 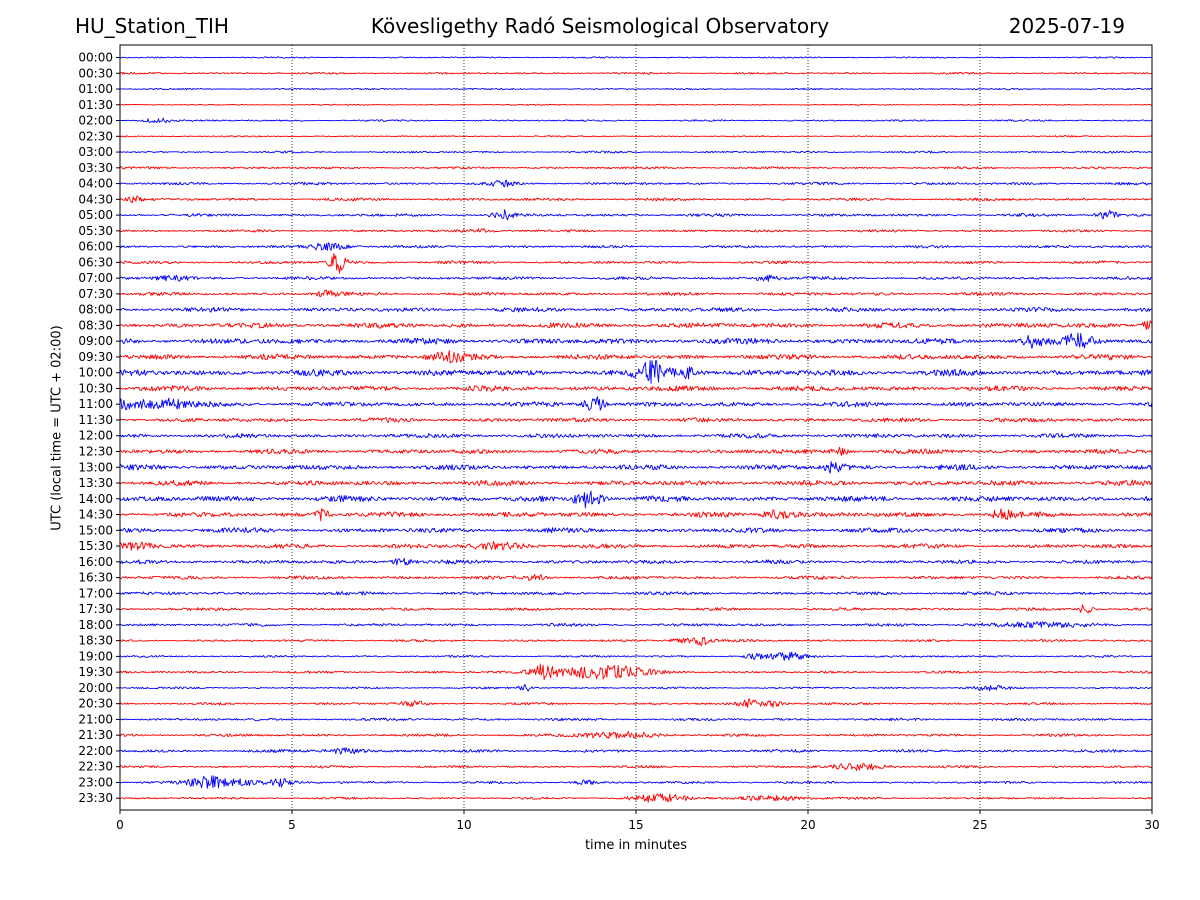 I want to click on y-tick-label: 14:30, so click(x=95, y=515).